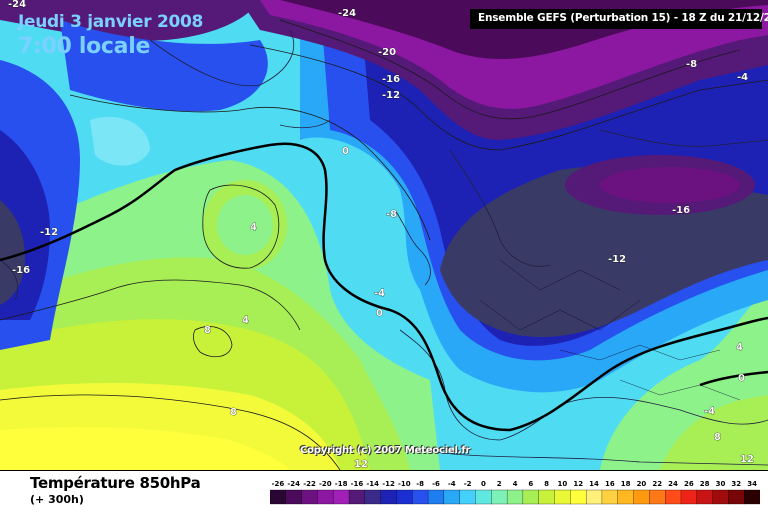 Image resolution: width=768 pixels, height=512 pixels. What do you see at coordinates (150, 305) in the screenshot?
I see `isotherm-plus-four` at bounding box center [150, 305].